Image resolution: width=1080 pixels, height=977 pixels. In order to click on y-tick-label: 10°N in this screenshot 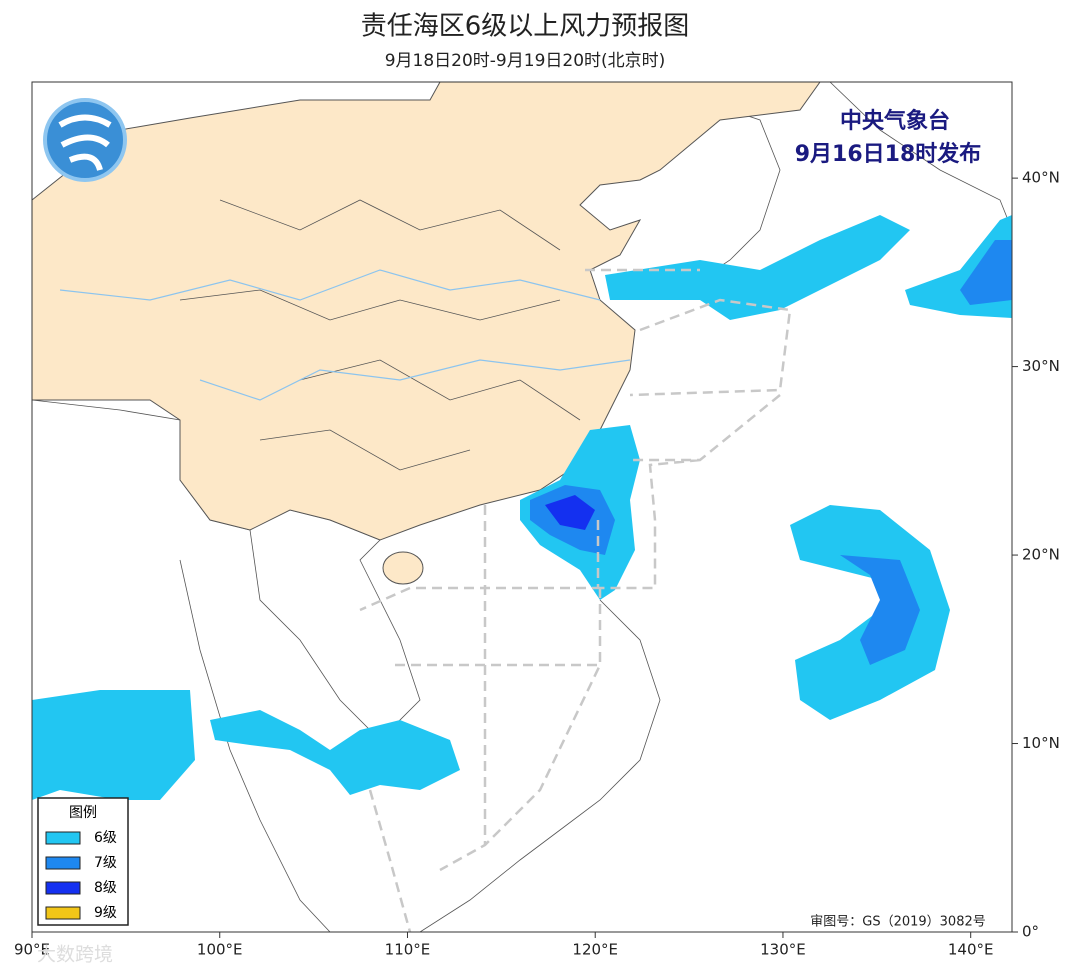, I will do `click(1041, 743)`.